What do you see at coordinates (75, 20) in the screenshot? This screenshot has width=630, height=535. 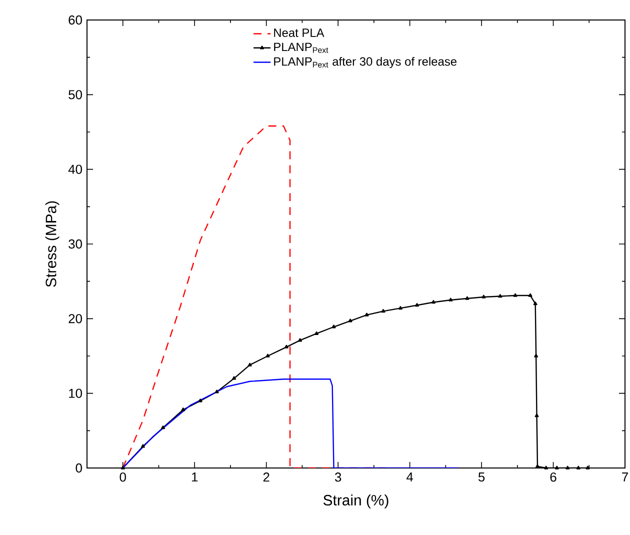 I see `y-tick-label: 60` at bounding box center [75, 20].